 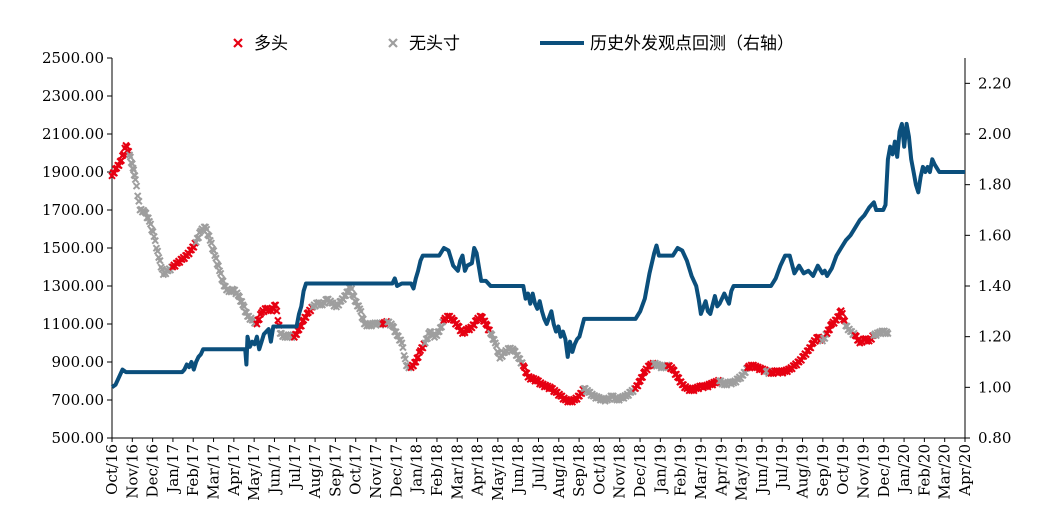 What do you see at coordinates (742, 472) in the screenshot?
I see `x-tick-label: May/19` at bounding box center [742, 472].